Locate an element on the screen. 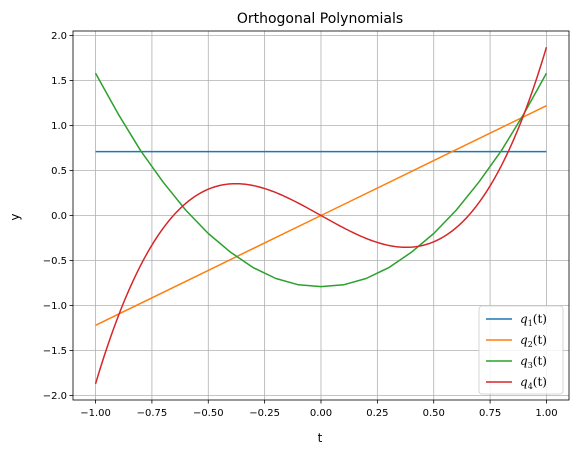  legend-label-q2: q2(t) is located at coordinates (533, 341).